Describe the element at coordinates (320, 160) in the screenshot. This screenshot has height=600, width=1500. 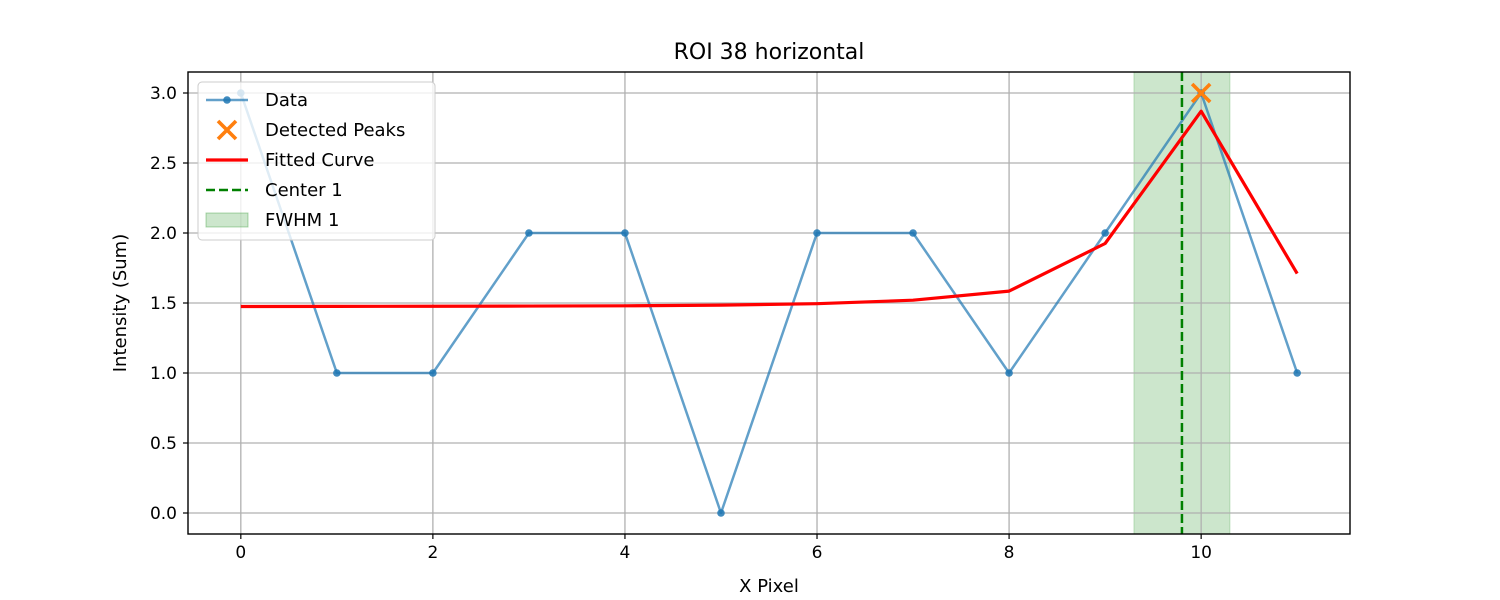
I see `legend-label: Fitted Curve` at that location.